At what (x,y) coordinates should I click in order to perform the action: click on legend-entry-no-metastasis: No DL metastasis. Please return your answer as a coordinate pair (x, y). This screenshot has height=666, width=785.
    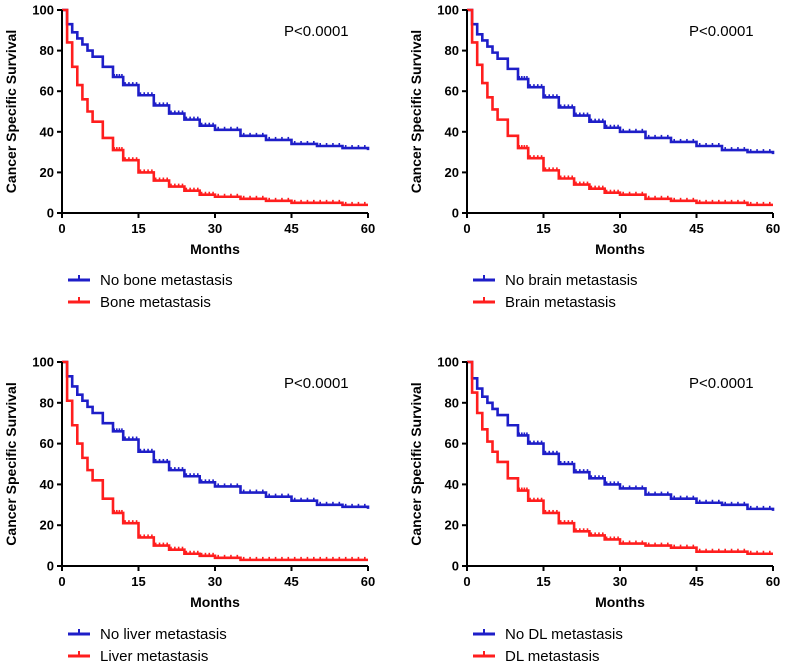
    Looking at the image, I should click on (548, 634).